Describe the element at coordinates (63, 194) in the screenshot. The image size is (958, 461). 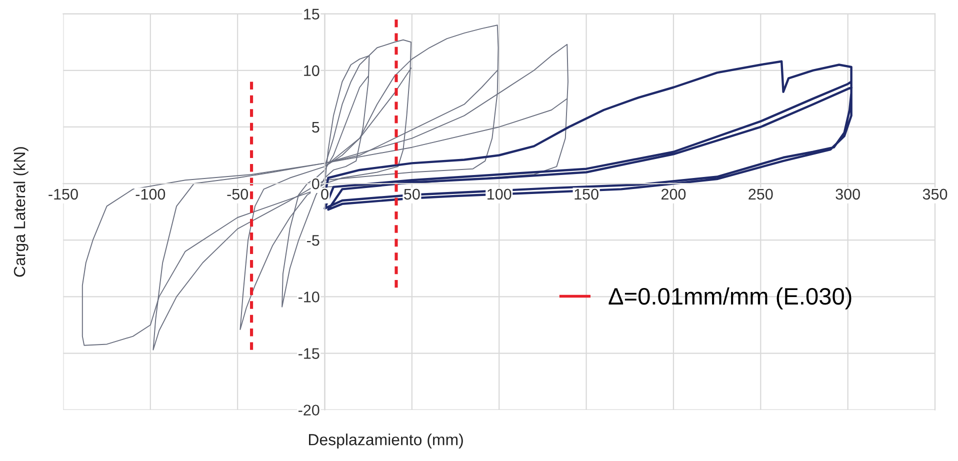
I see `x-tick-label: -150` at that location.